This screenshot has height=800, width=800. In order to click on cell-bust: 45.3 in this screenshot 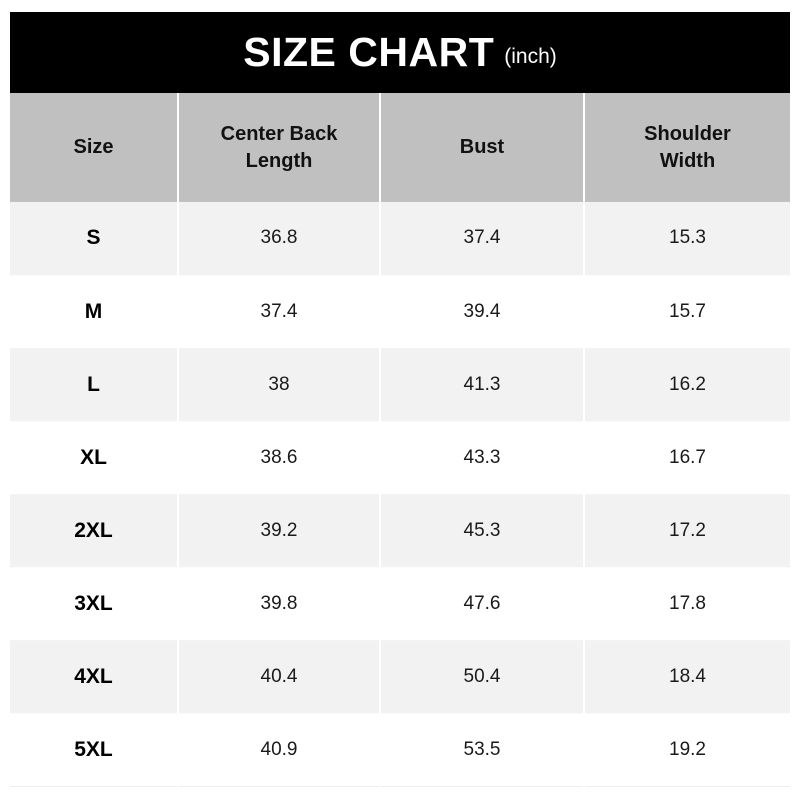, I will do `click(482, 531)`.